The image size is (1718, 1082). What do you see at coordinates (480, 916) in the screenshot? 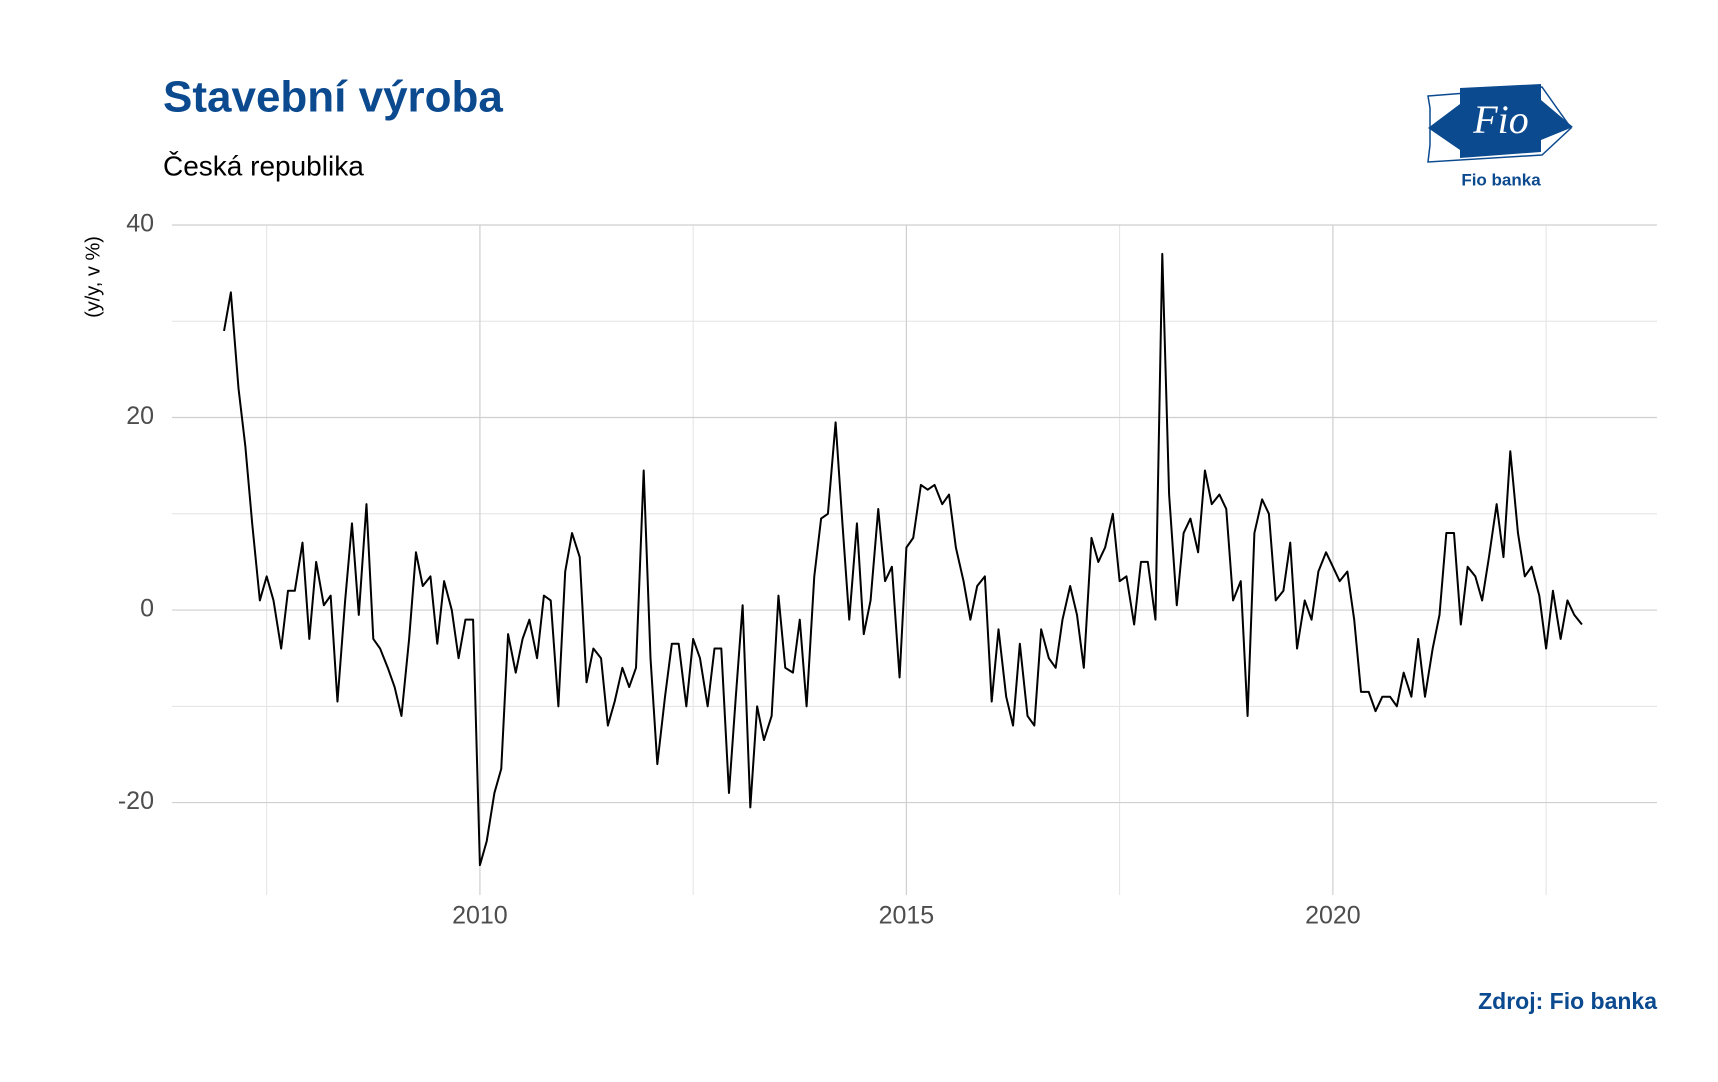
I see `x-tick-label: 2010` at bounding box center [480, 916].